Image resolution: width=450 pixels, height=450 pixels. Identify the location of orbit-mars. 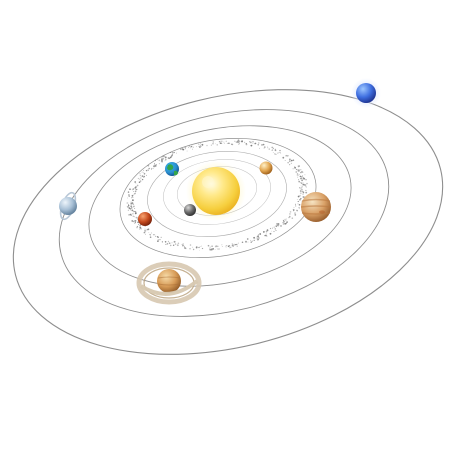
(217, 194).